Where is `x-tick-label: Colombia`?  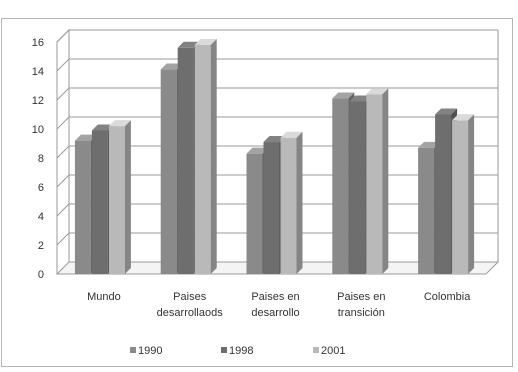 x-tick-label: Colombia is located at coordinates (447, 297).